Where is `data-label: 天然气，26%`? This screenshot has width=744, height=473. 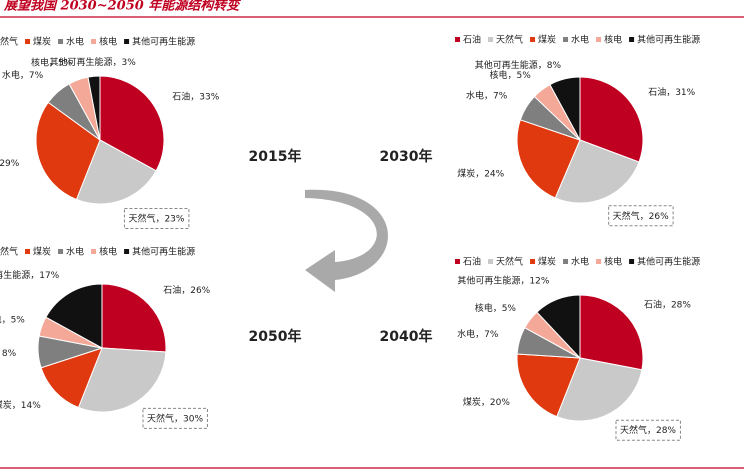 data-label: 天然气，26% is located at coordinates (641, 216).